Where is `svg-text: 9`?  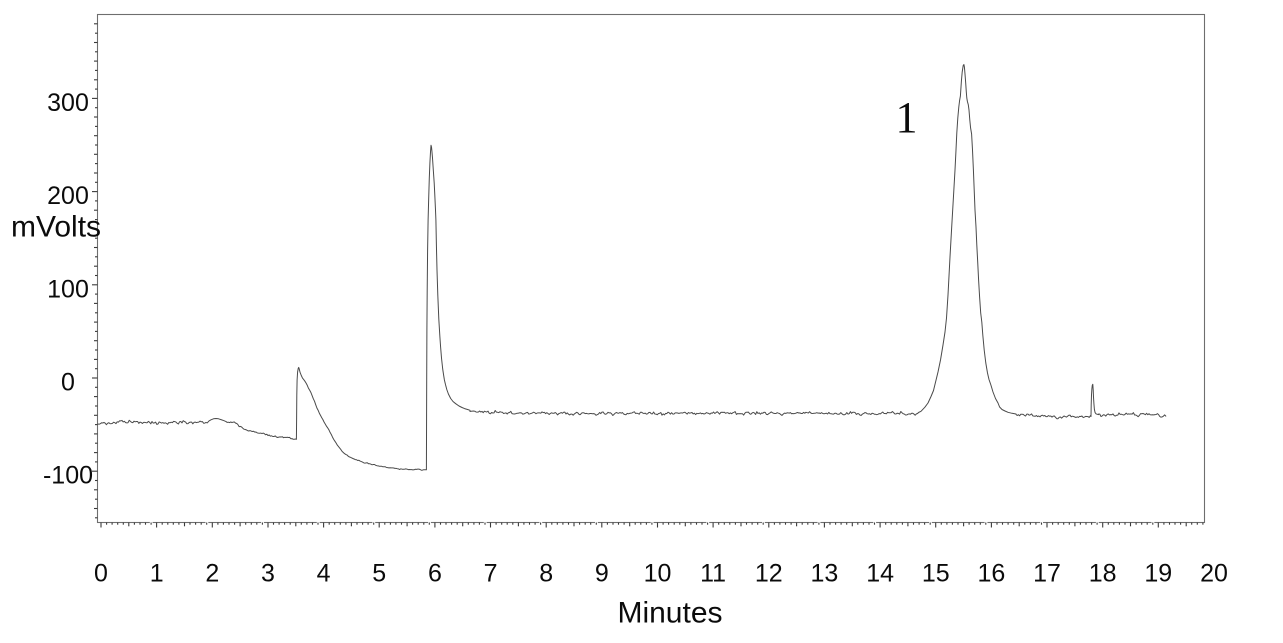 svg-text: 9 is located at coordinates (602, 574).